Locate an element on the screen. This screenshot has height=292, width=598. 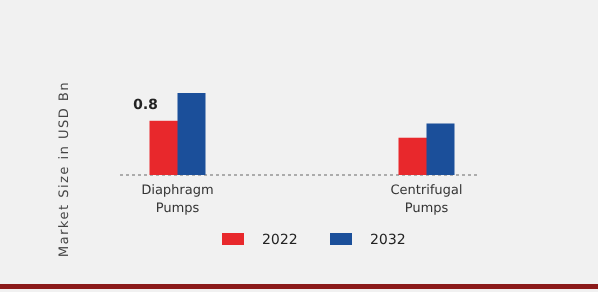
data-label: 0.8 is located at coordinates (145, 104).